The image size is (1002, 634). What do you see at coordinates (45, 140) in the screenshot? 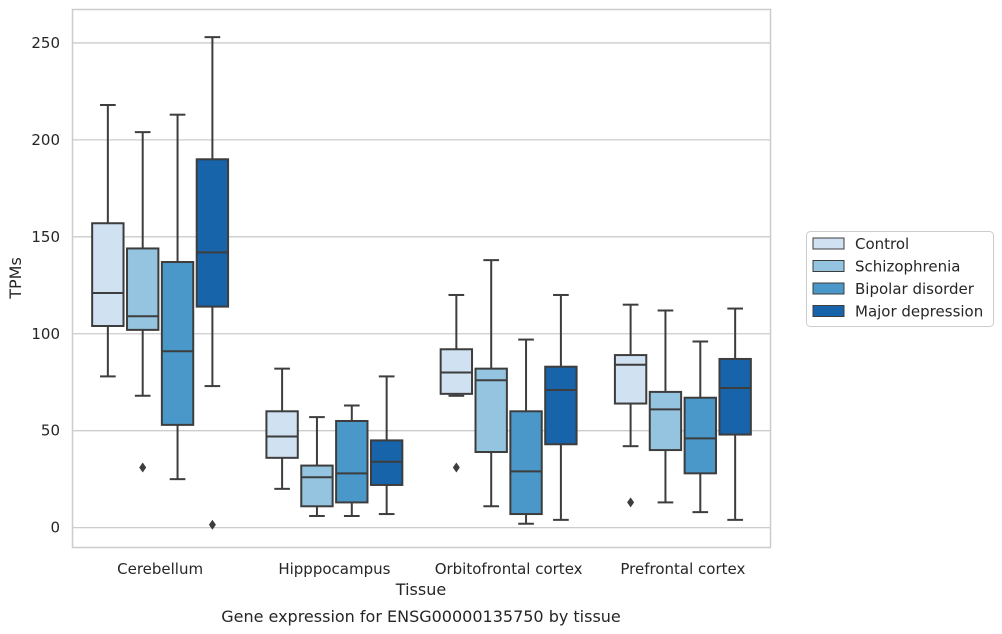
I see `y-tick-label: 200` at bounding box center [45, 140].